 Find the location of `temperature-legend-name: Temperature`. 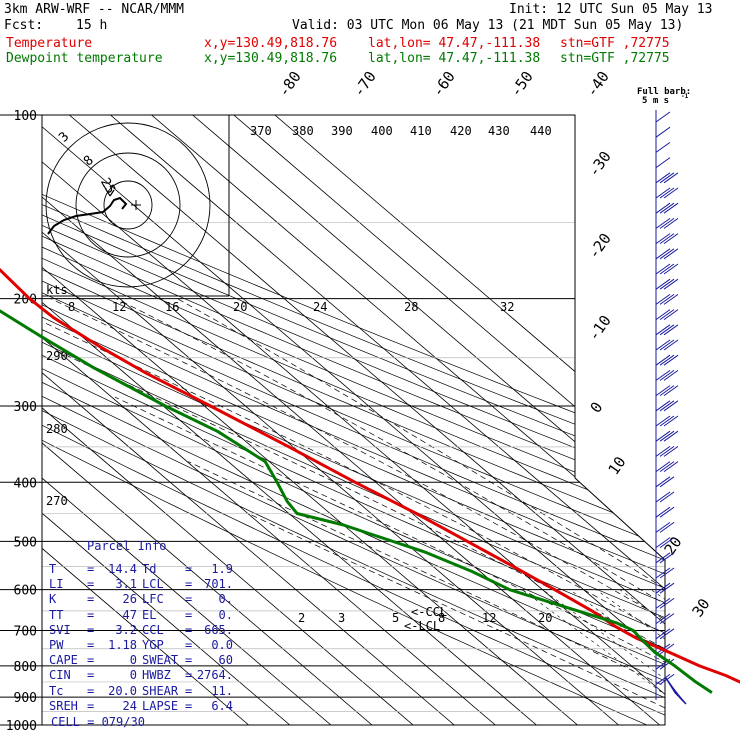

temperature-legend-name: Temperature is located at coordinates (49, 43).